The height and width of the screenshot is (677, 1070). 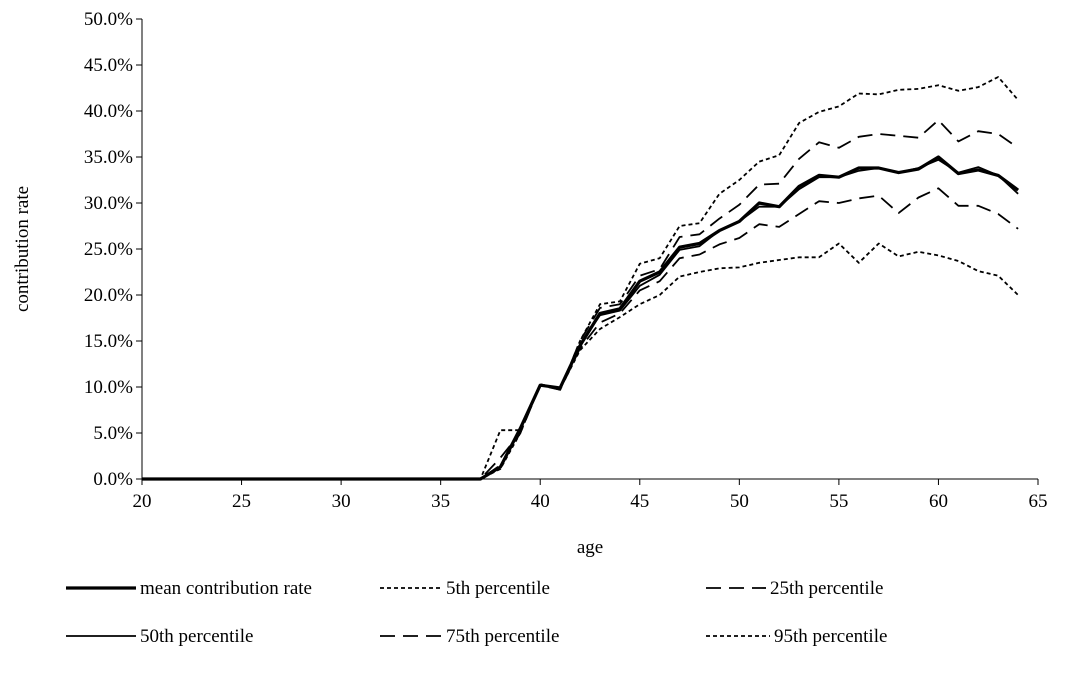 I want to click on x-tick-label: 55, so click(x=838, y=501).